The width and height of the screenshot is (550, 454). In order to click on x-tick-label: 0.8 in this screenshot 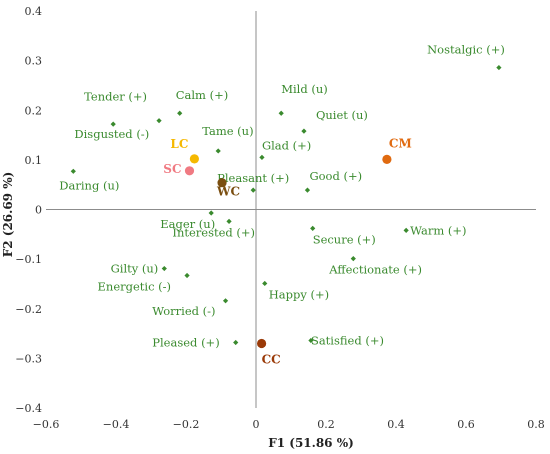, I will do `click(536, 424)`.